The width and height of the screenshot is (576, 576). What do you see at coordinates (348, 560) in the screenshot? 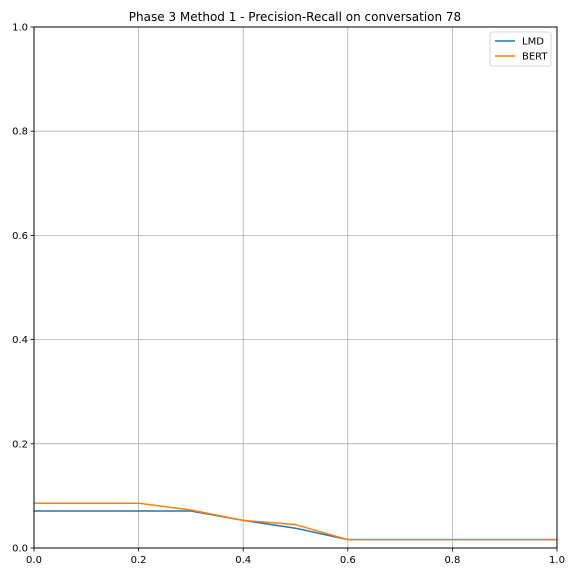
I see `x-tick-label: 0.6` at bounding box center [348, 560].